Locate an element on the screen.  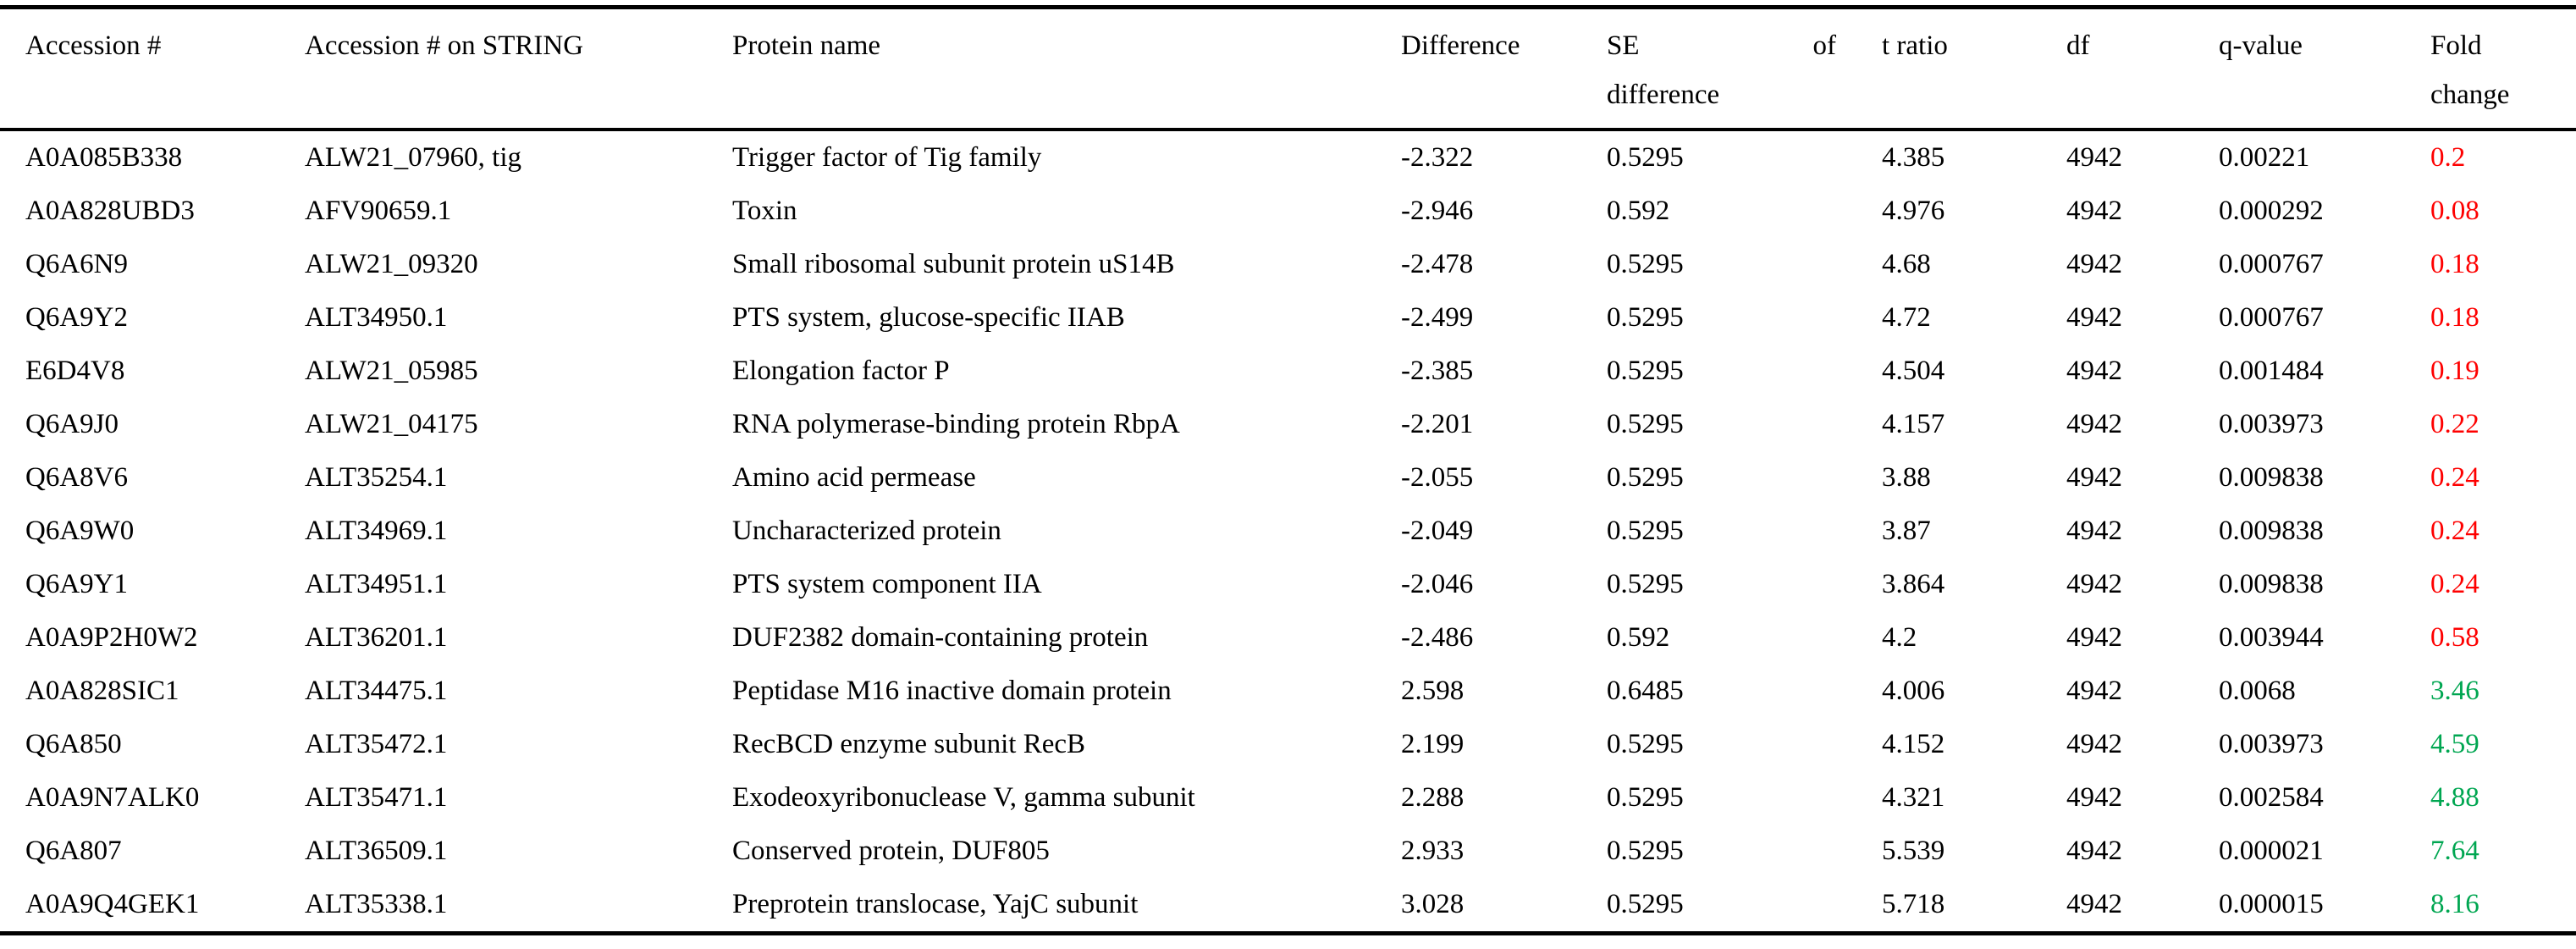
cell-se: 0.592 is located at coordinates (1639, 638).